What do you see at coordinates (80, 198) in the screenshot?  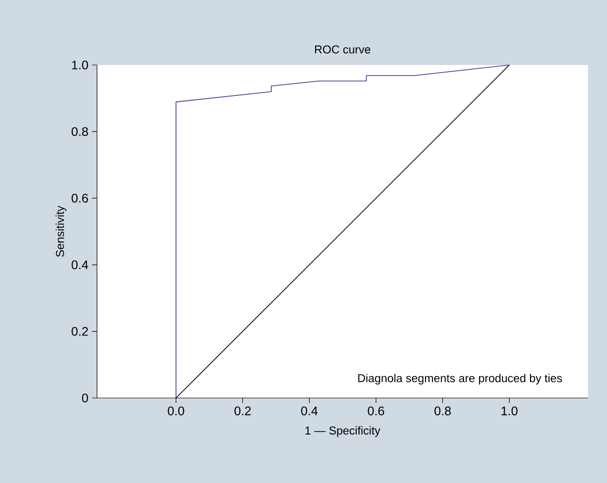 I see `y-tick-label: 0.6` at bounding box center [80, 198].